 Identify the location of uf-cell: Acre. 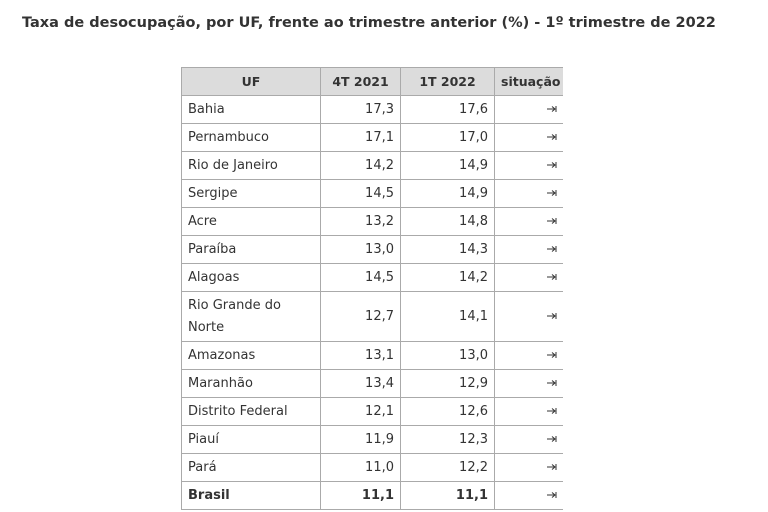
(251, 221).